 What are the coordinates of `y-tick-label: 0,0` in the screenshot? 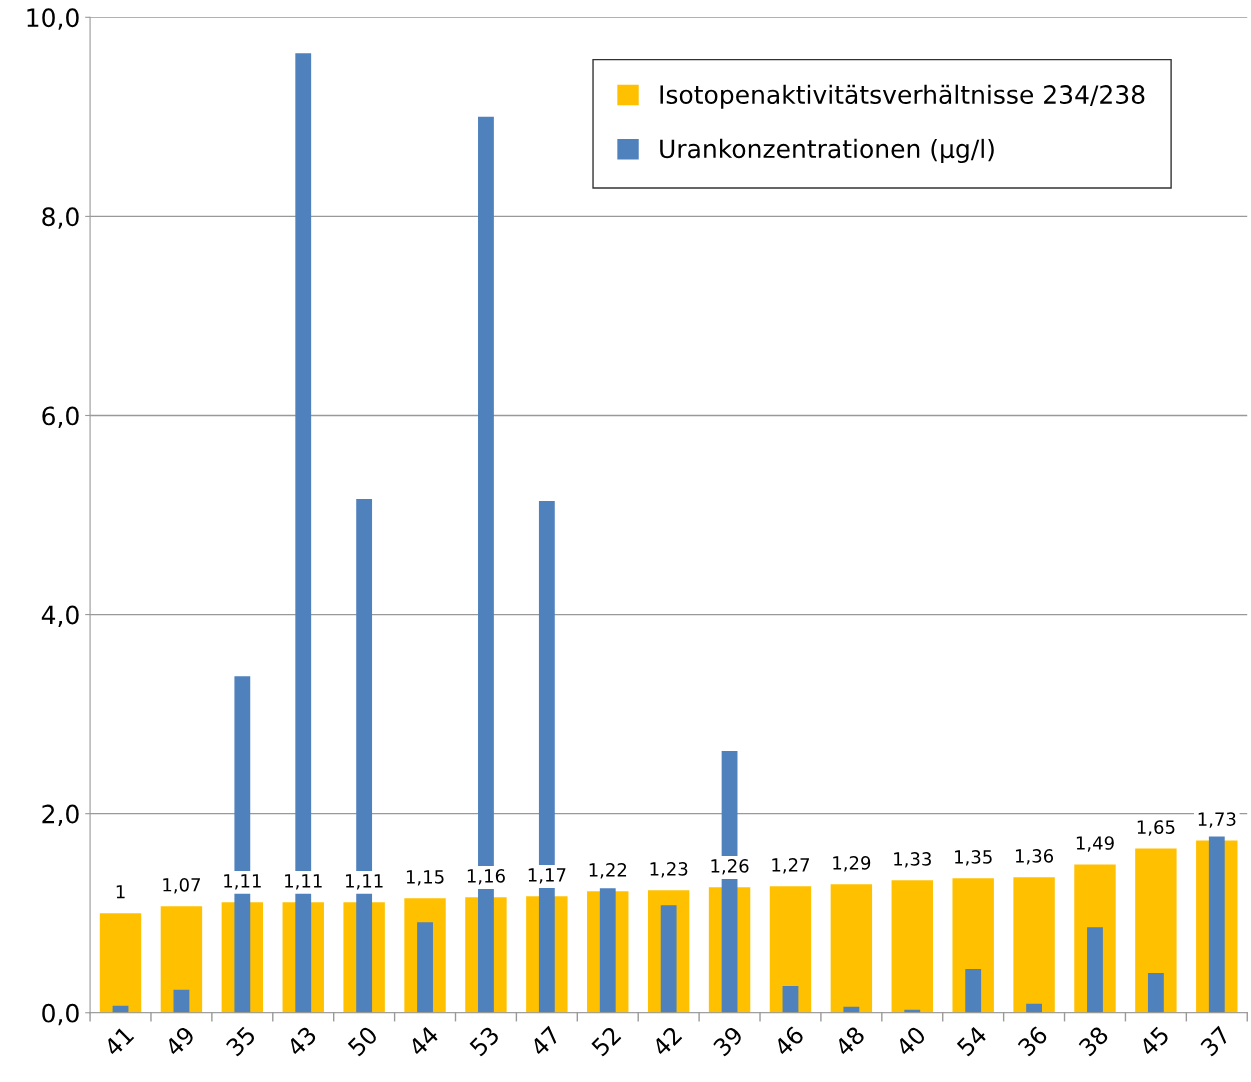 It's located at (60, 1014).